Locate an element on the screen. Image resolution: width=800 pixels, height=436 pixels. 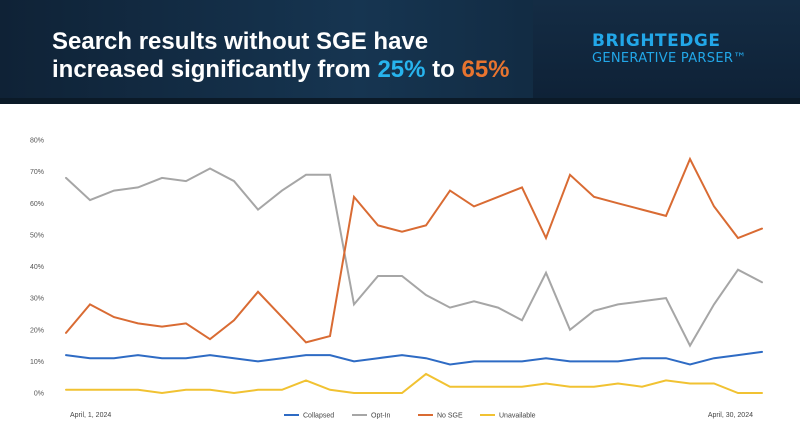
x-start-label: April, 1, 2024 is located at coordinates (90, 415).